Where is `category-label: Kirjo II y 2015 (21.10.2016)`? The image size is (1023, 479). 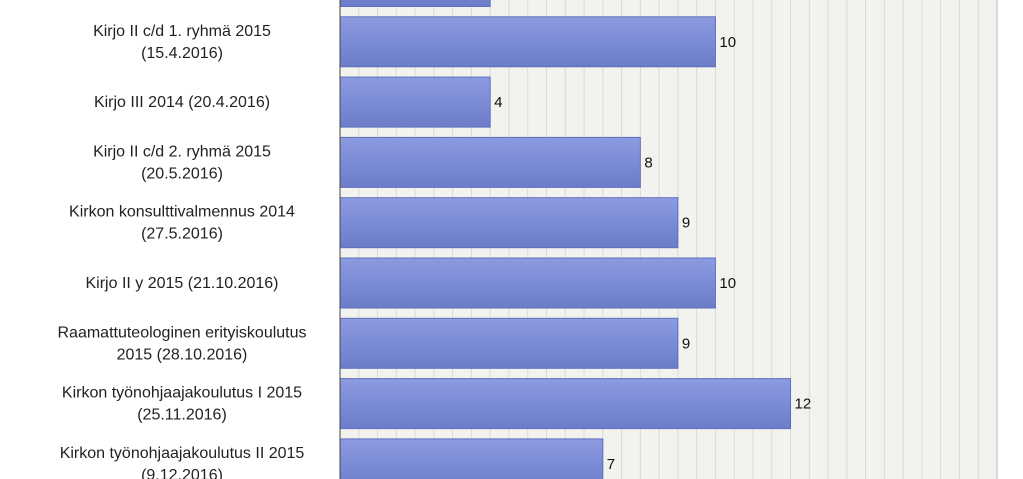
category-label: Kirjo II y 2015 (21.10.2016) is located at coordinates (181, 283).